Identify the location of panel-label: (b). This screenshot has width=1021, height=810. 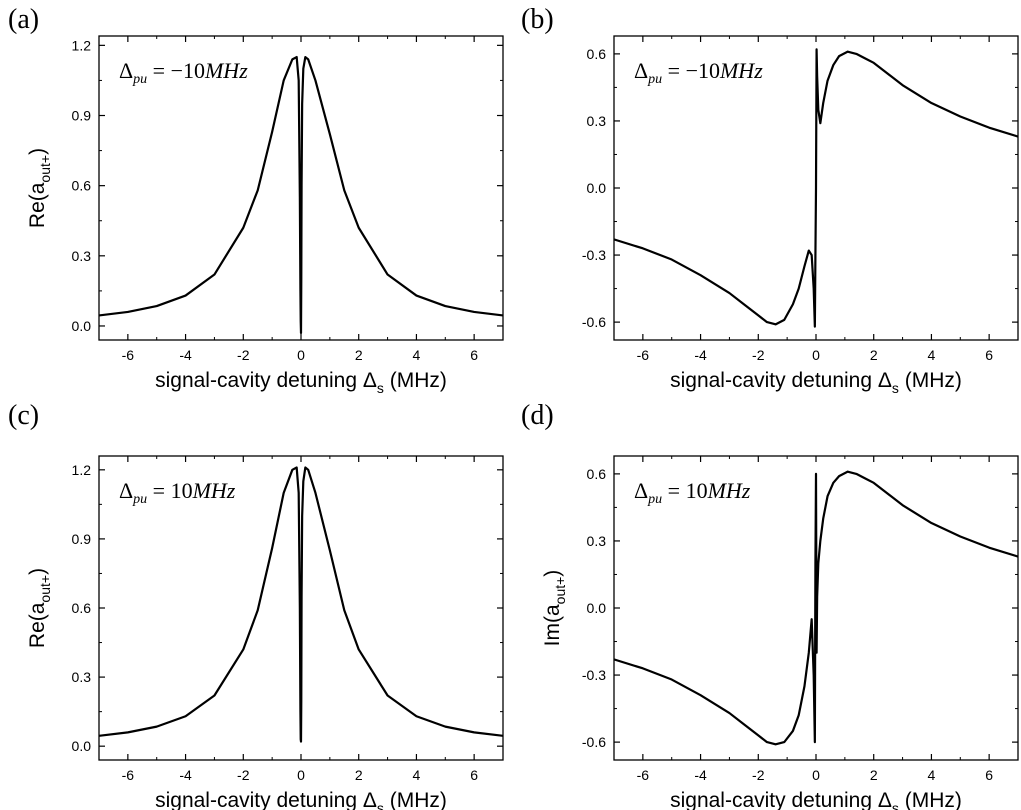
(537, 19).